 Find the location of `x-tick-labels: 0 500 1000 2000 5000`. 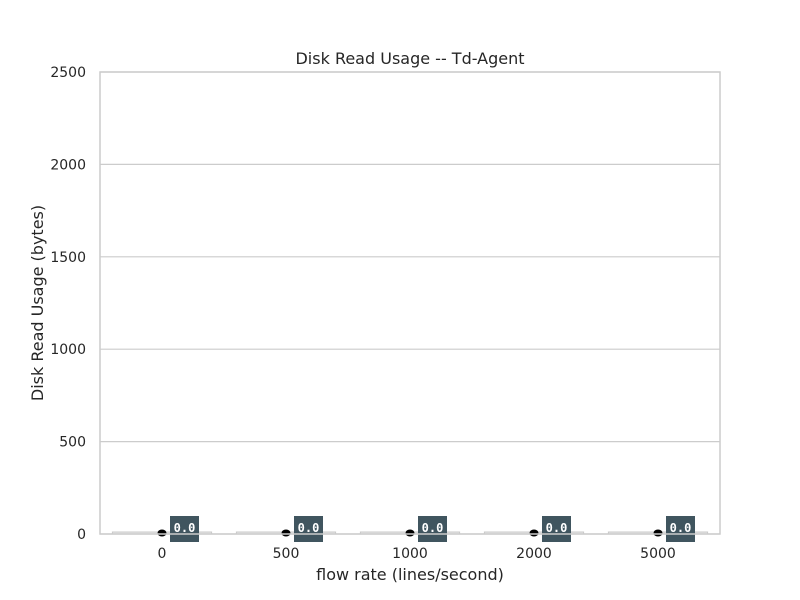

x-tick-labels: 0 500 1000 2000 5000 is located at coordinates (417, 554).